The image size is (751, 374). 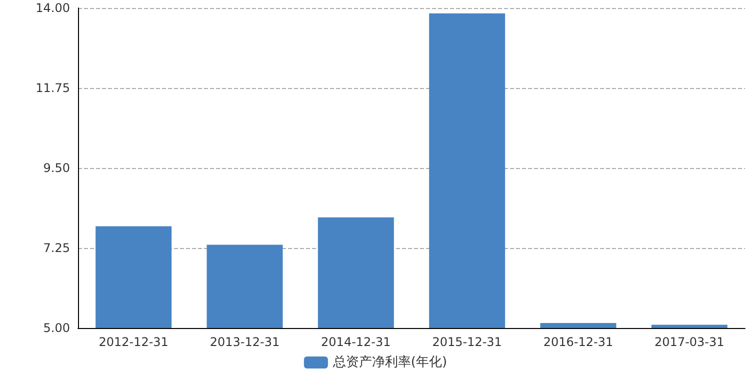 What do you see at coordinates (53, 88) in the screenshot?
I see `y-tick-label: 11.75` at bounding box center [53, 88].